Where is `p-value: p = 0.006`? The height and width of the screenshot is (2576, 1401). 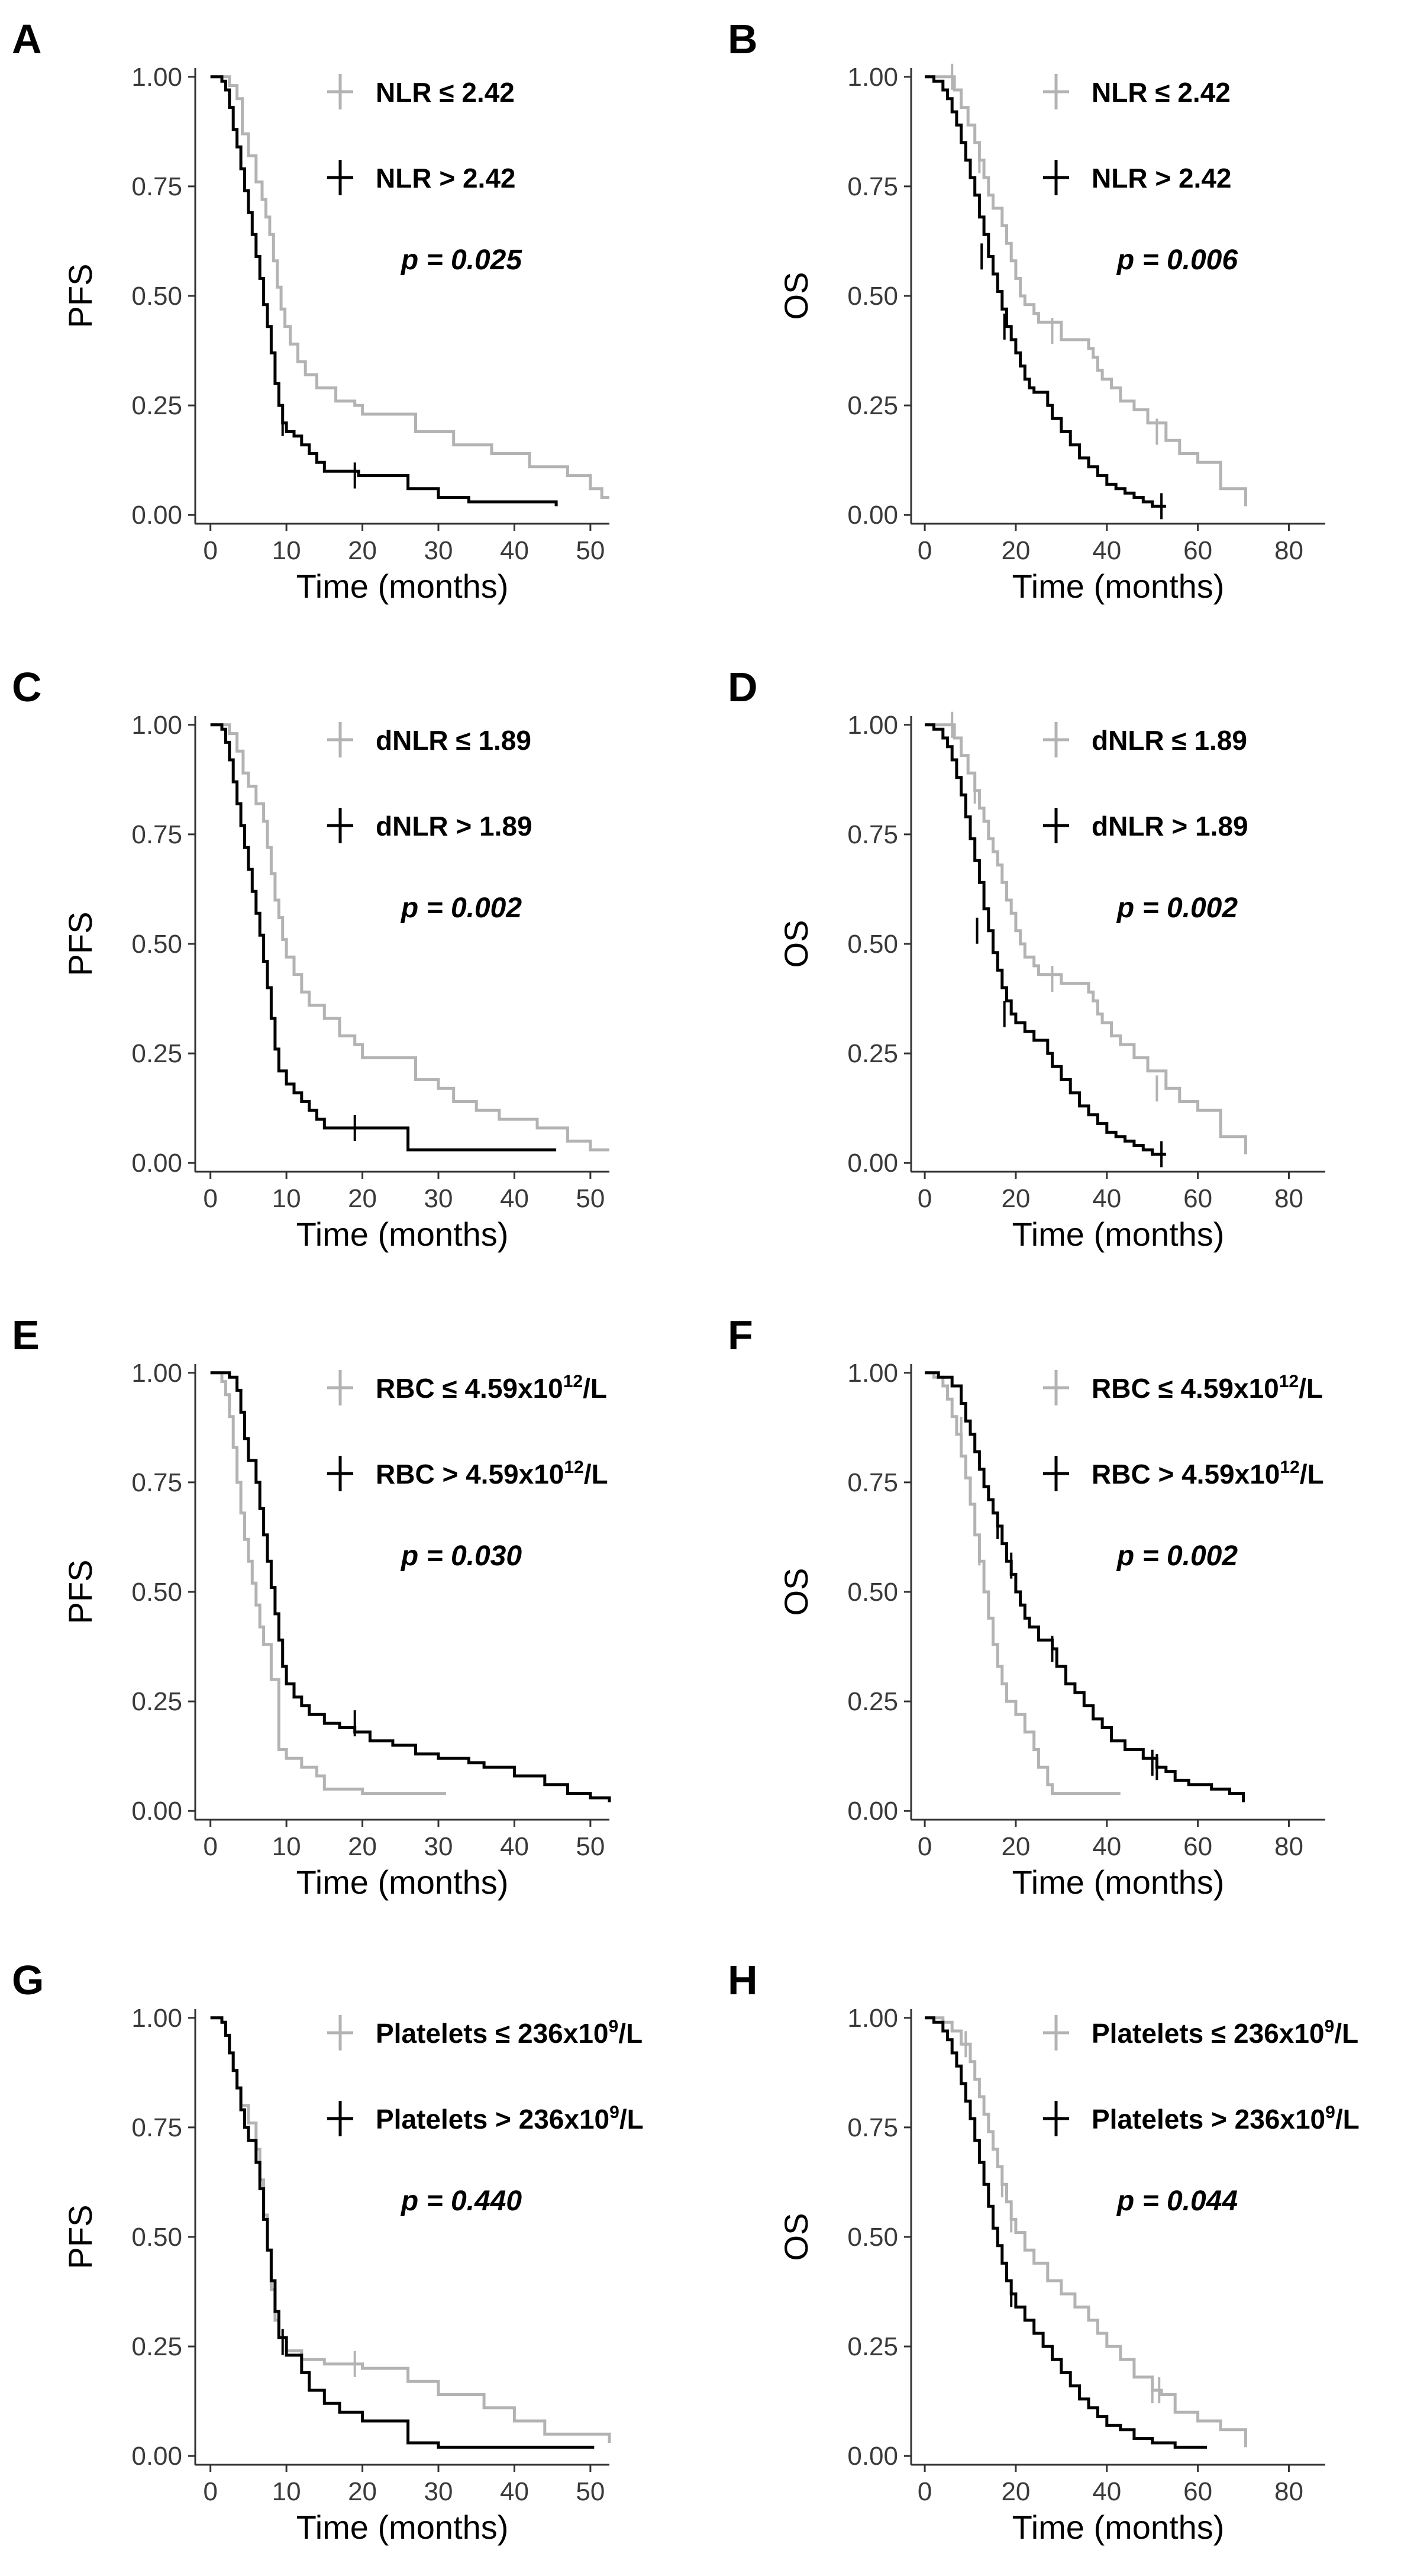
p-value: p = 0.006 is located at coordinates (1177, 260).